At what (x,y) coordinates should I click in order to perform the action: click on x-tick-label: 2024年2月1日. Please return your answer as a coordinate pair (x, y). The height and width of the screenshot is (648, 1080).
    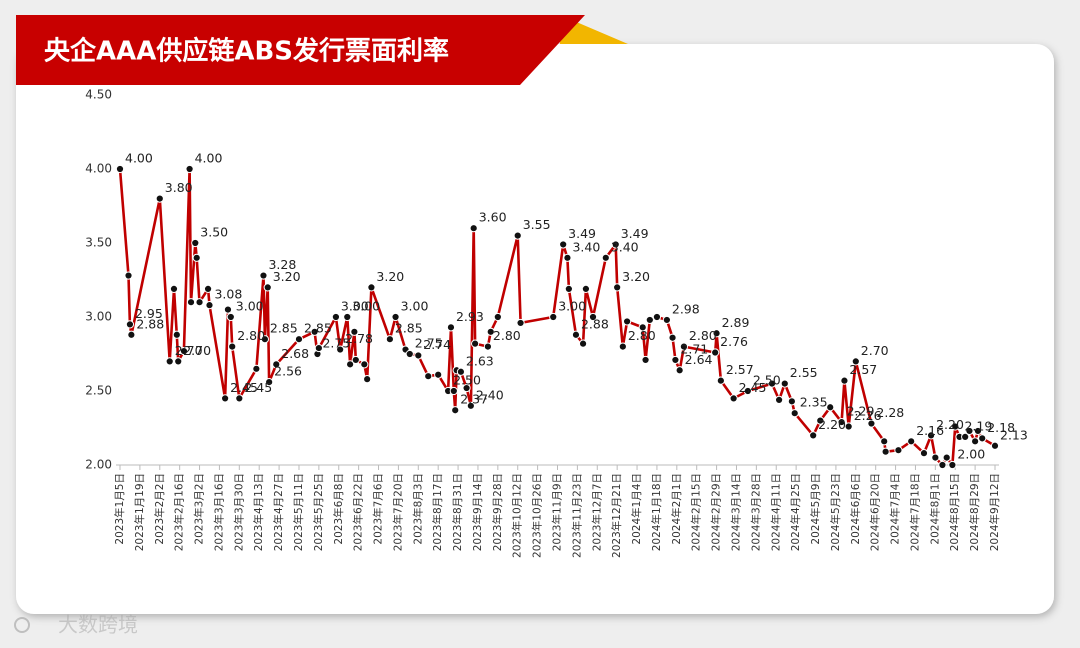
    Looking at the image, I should click on (676, 509).